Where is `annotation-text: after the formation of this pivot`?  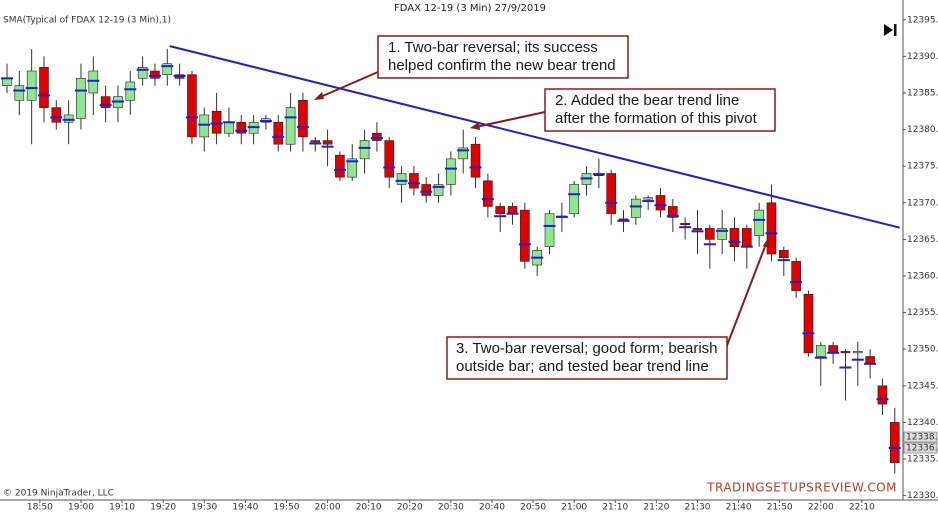 annotation-text: after the formation of this pivot is located at coordinates (656, 118).